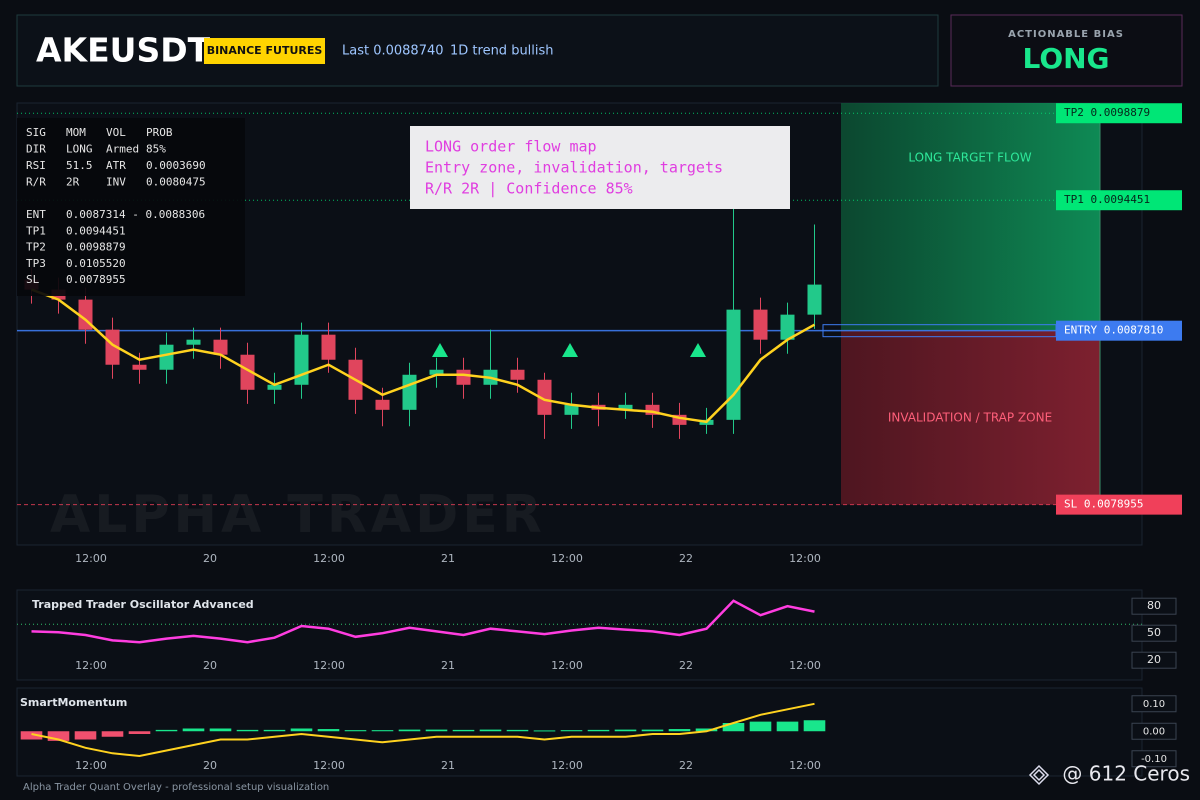  Describe the element at coordinates (1066, 34) in the screenshot. I see `bias-label: ACTIONABLE BIAS` at that location.